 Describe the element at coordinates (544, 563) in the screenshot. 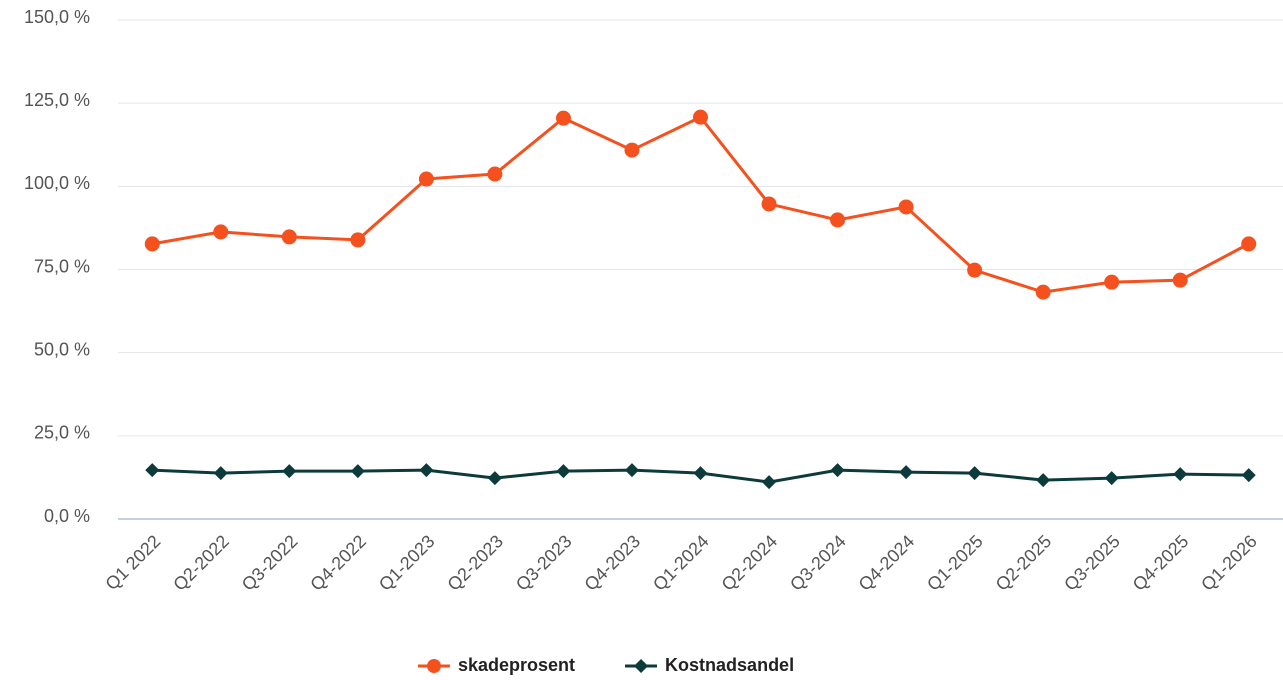

I see `x-tick-label: Q3-2023` at that location.